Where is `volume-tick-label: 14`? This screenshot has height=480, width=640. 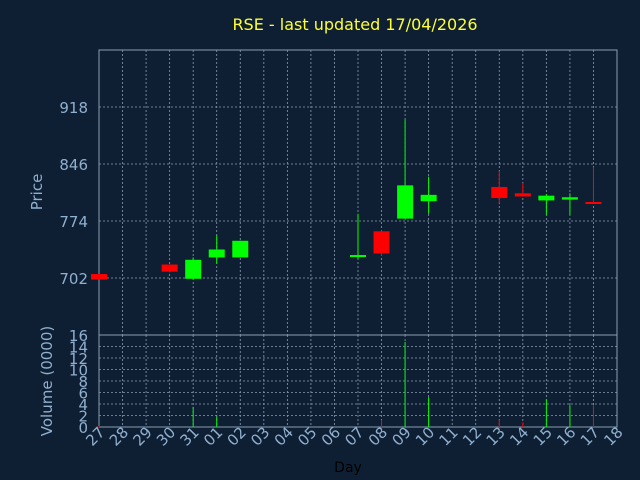
volume-tick-label: 14 is located at coordinates (78, 348).